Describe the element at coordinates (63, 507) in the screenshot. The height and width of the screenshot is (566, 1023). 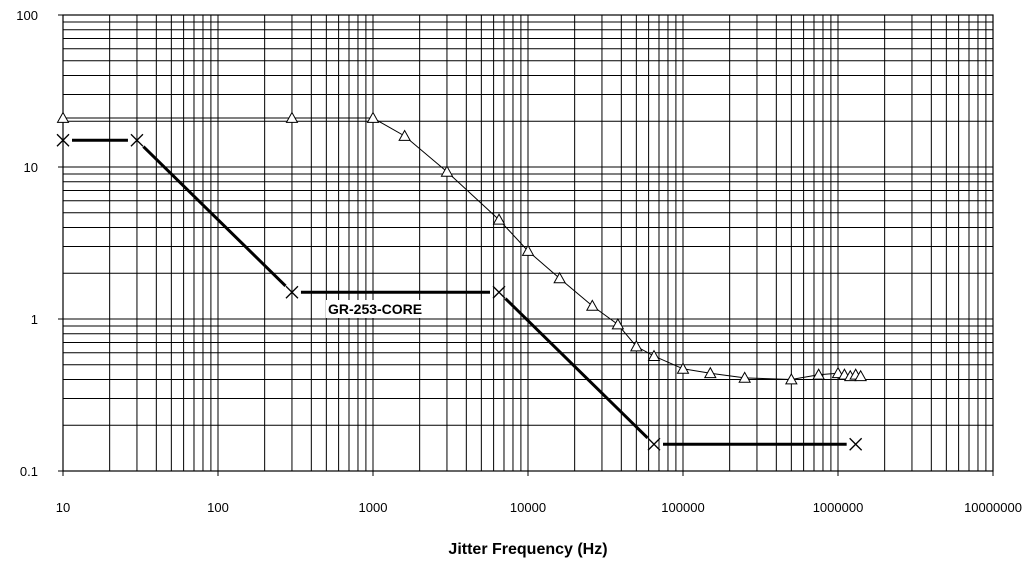
I see `x-tick-label: 10` at that location.